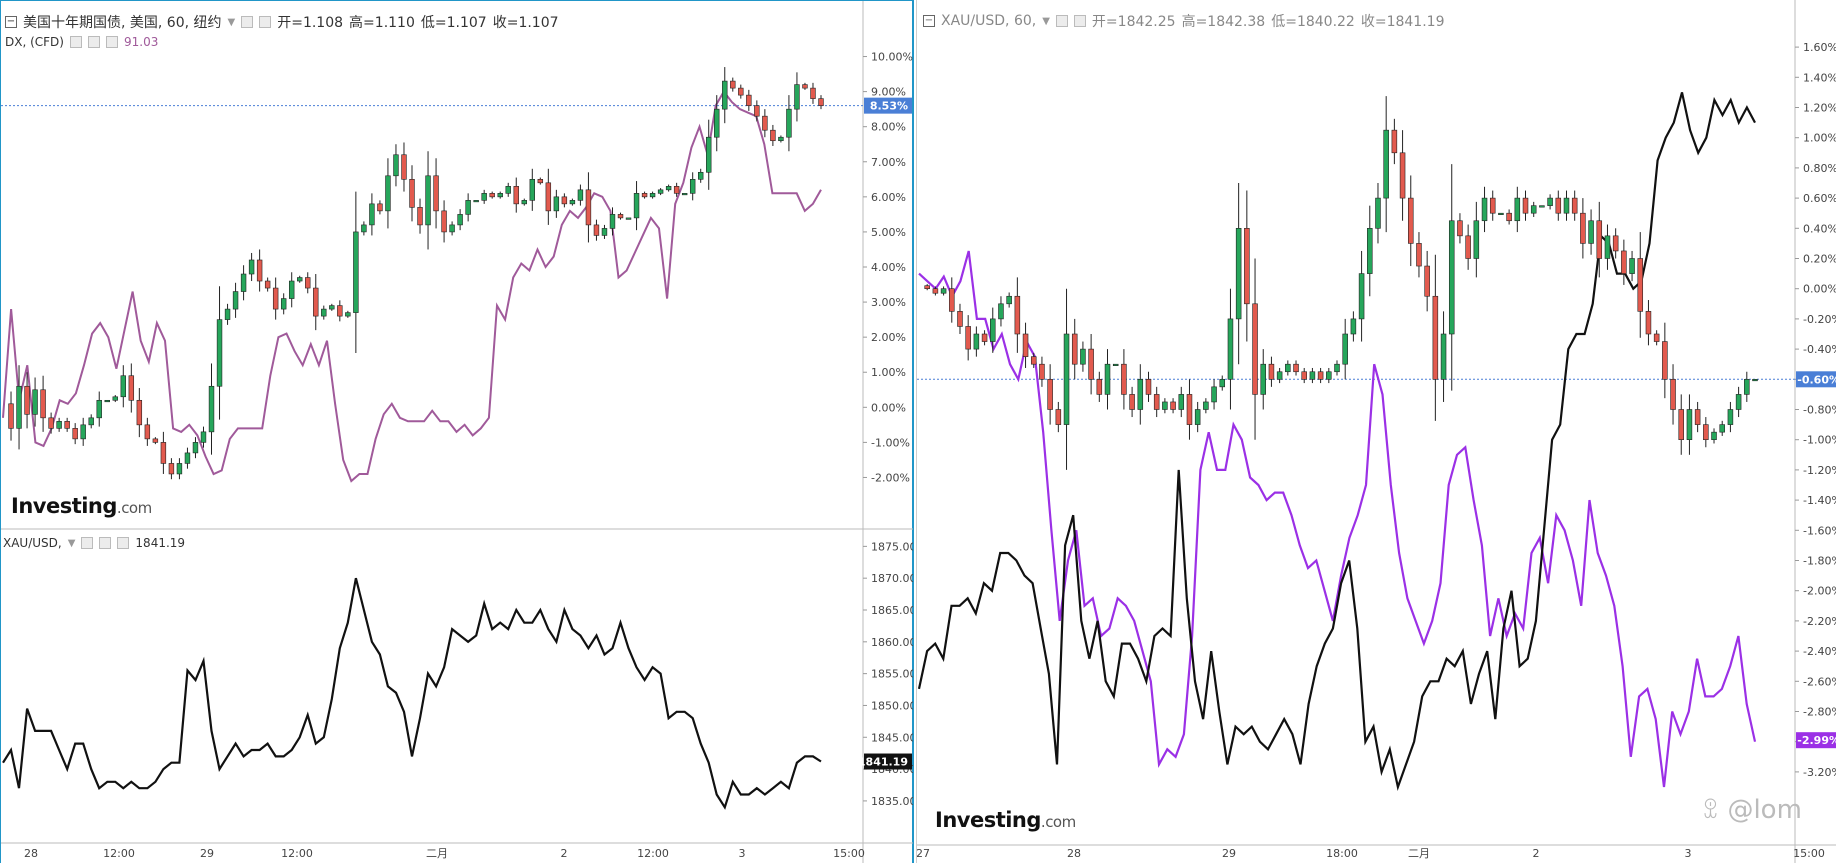  What do you see at coordinates (1816, 379) in the screenshot?
I see `price-tag-blue: -0.60%` at bounding box center [1816, 379].